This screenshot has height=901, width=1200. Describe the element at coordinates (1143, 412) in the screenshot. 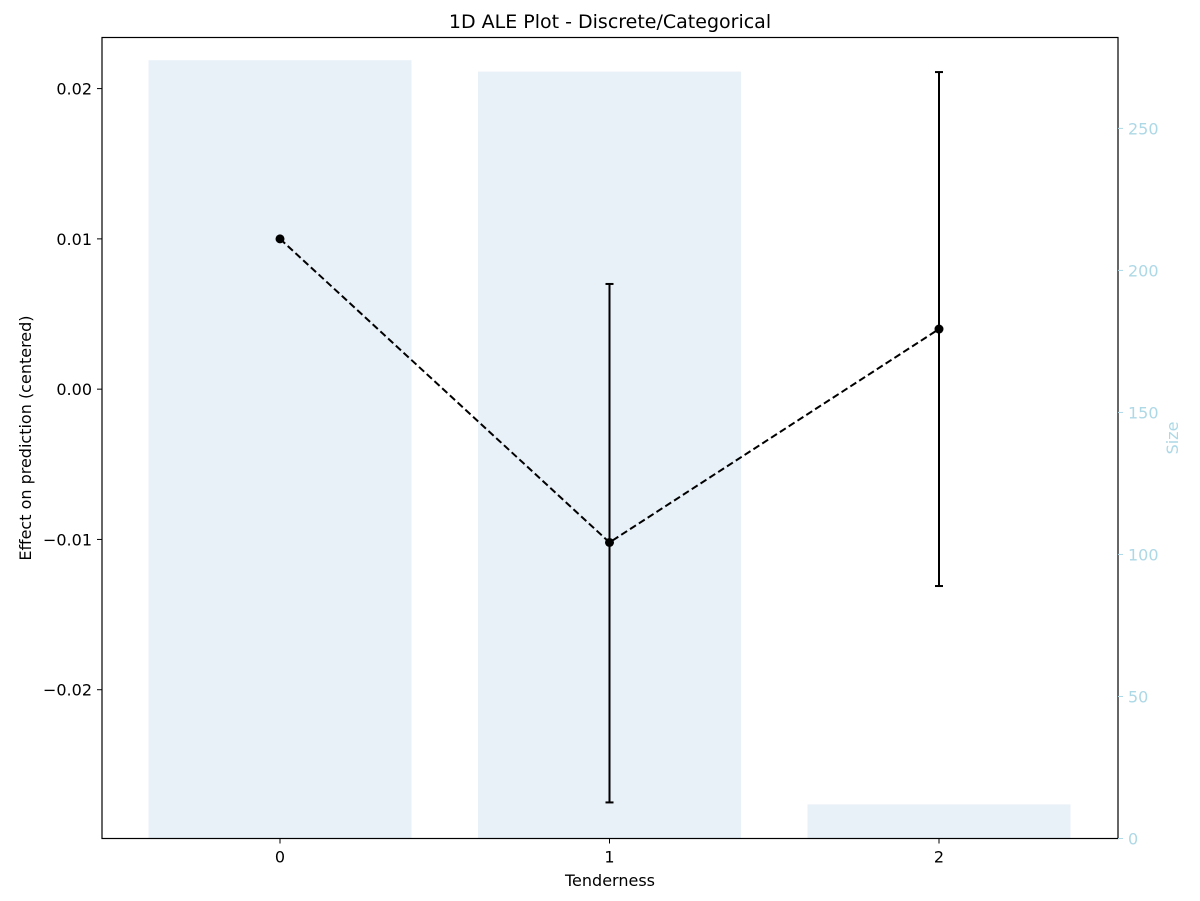

I see `y2-tick-label: 150` at that location.